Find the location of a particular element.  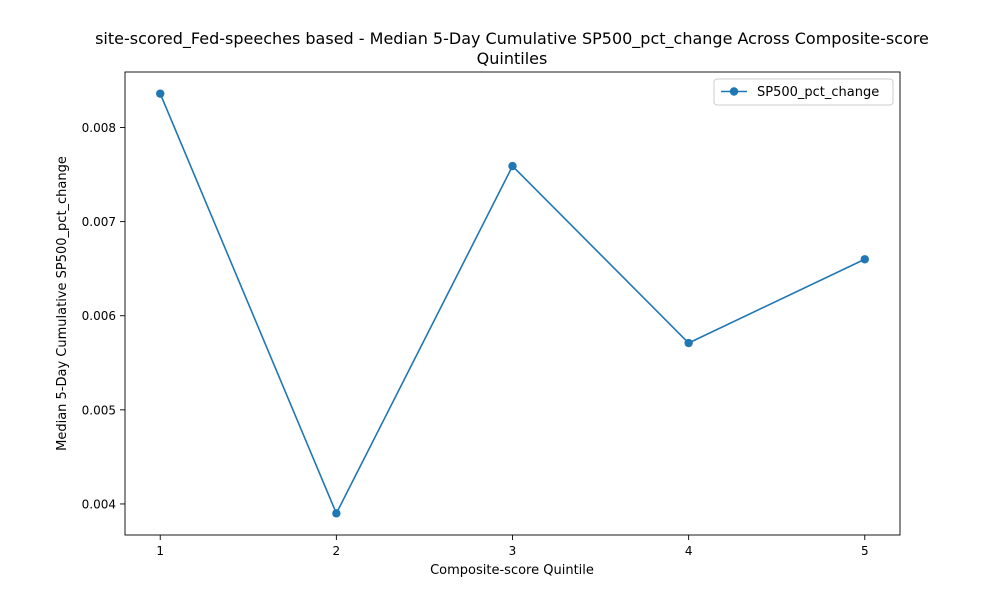

y-tick-label: 0.006 is located at coordinates (99, 316).